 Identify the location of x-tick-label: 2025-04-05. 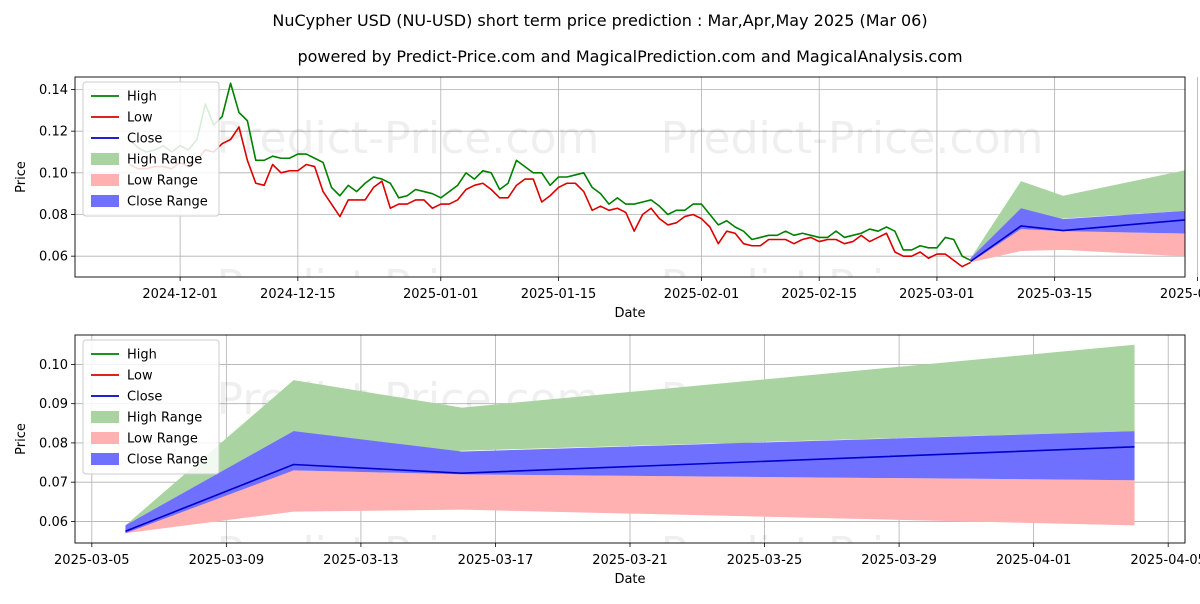
(1165, 560).